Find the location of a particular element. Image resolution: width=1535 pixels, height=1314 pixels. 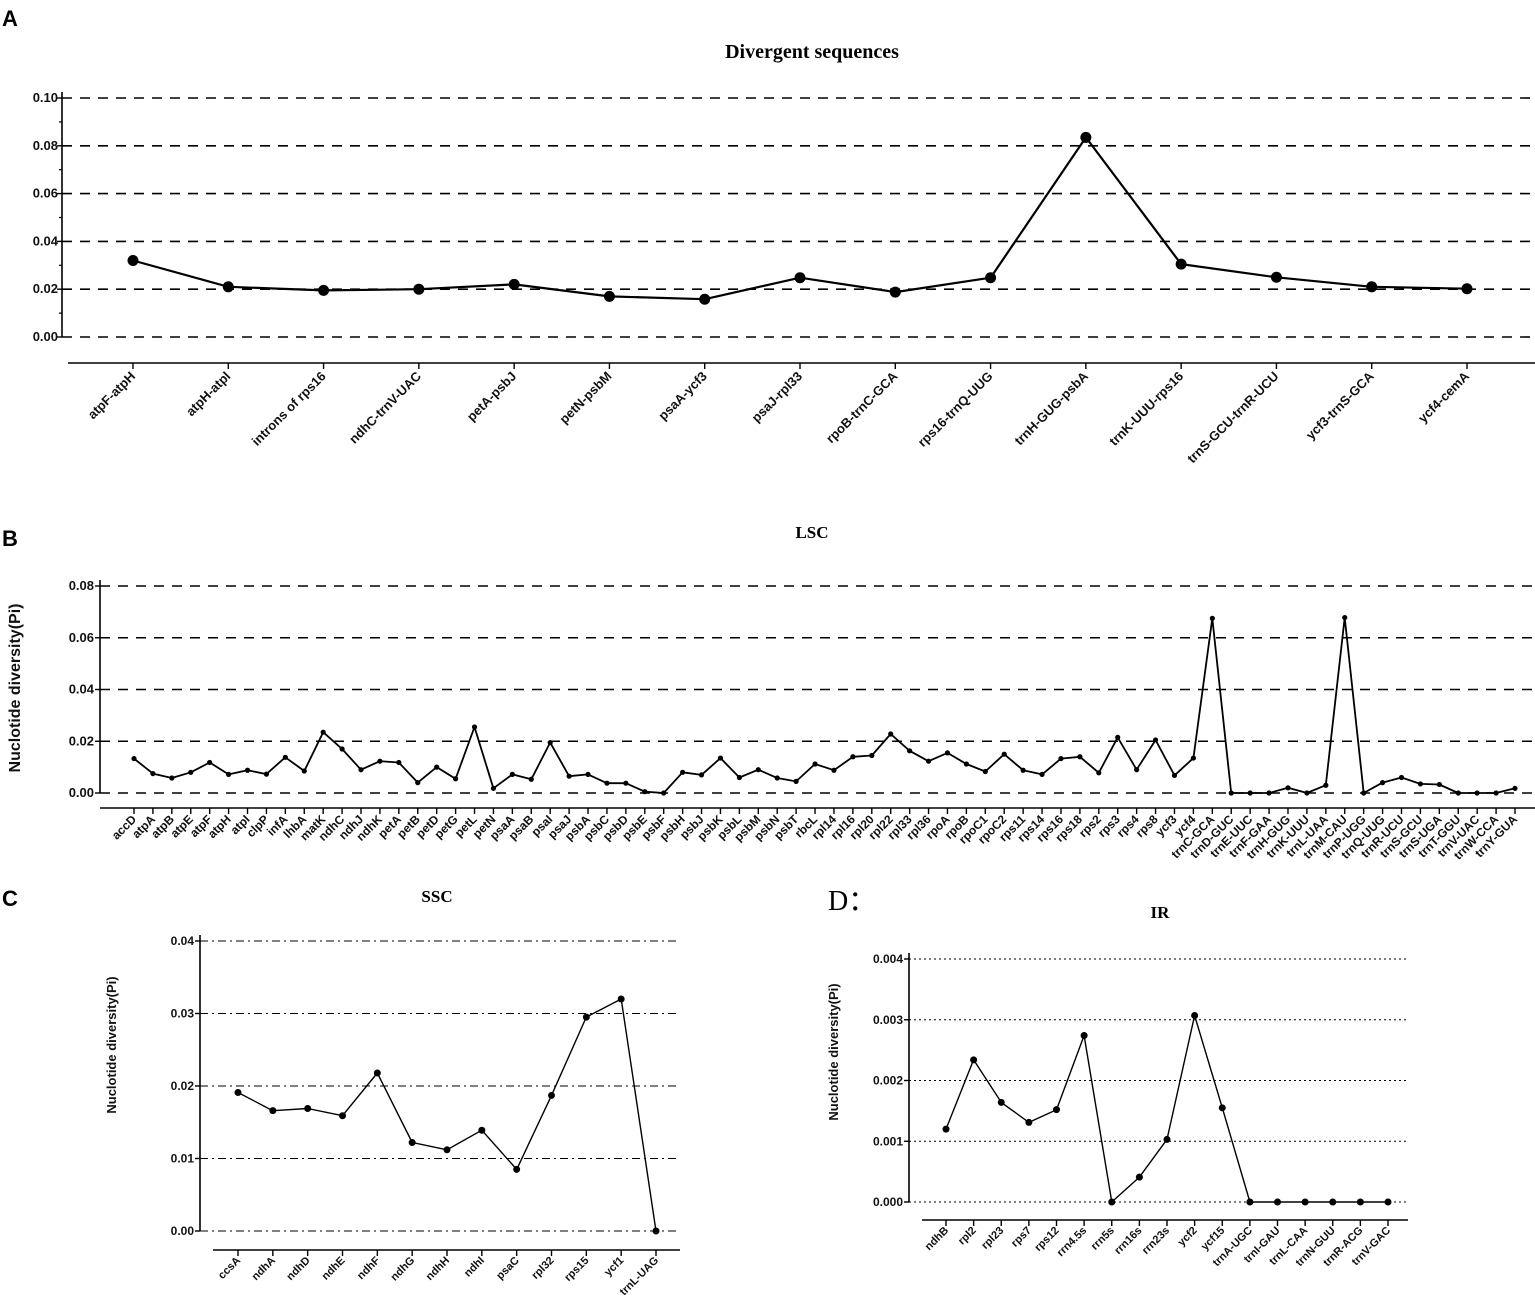

x-tick-label: rpl23 is located at coordinates (992, 1238).